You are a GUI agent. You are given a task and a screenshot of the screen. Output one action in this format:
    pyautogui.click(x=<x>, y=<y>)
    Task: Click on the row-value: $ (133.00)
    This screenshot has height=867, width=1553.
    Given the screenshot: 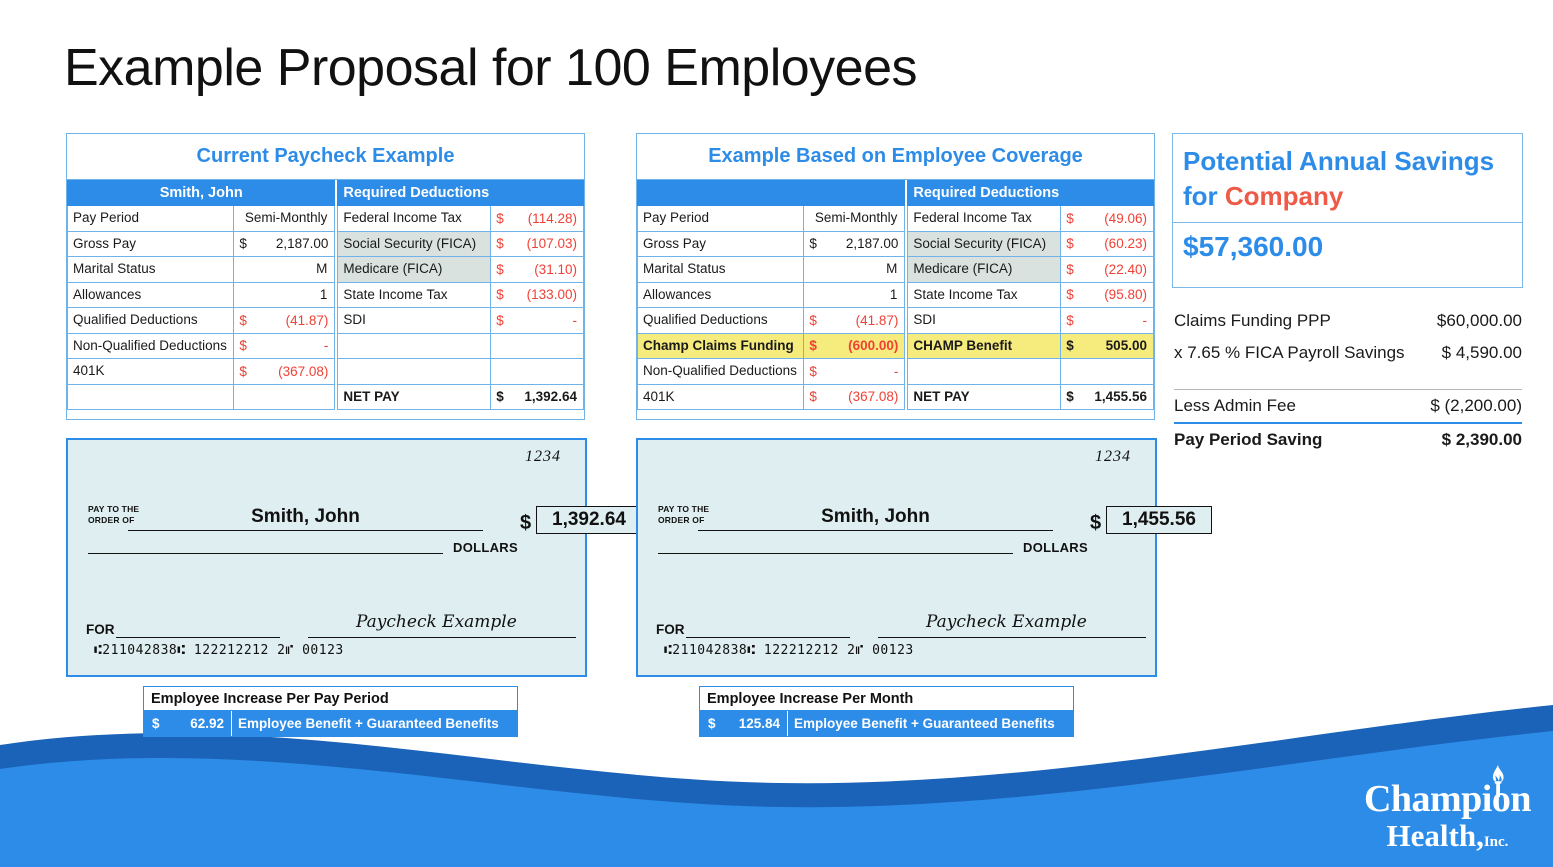 What is the action you would take?
    pyautogui.click(x=537, y=295)
    